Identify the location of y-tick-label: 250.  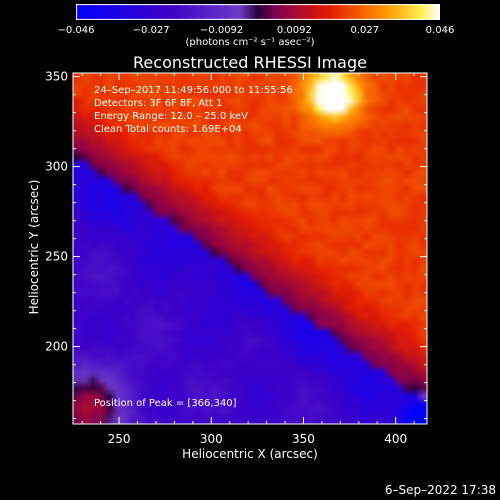
(56, 257).